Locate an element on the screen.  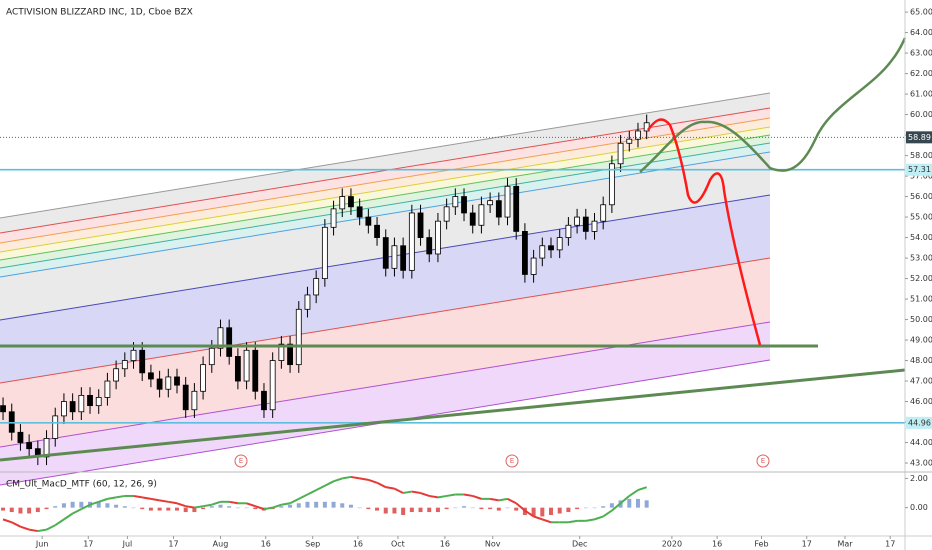
y-tick-label: 58.00 is located at coordinates (921, 155).